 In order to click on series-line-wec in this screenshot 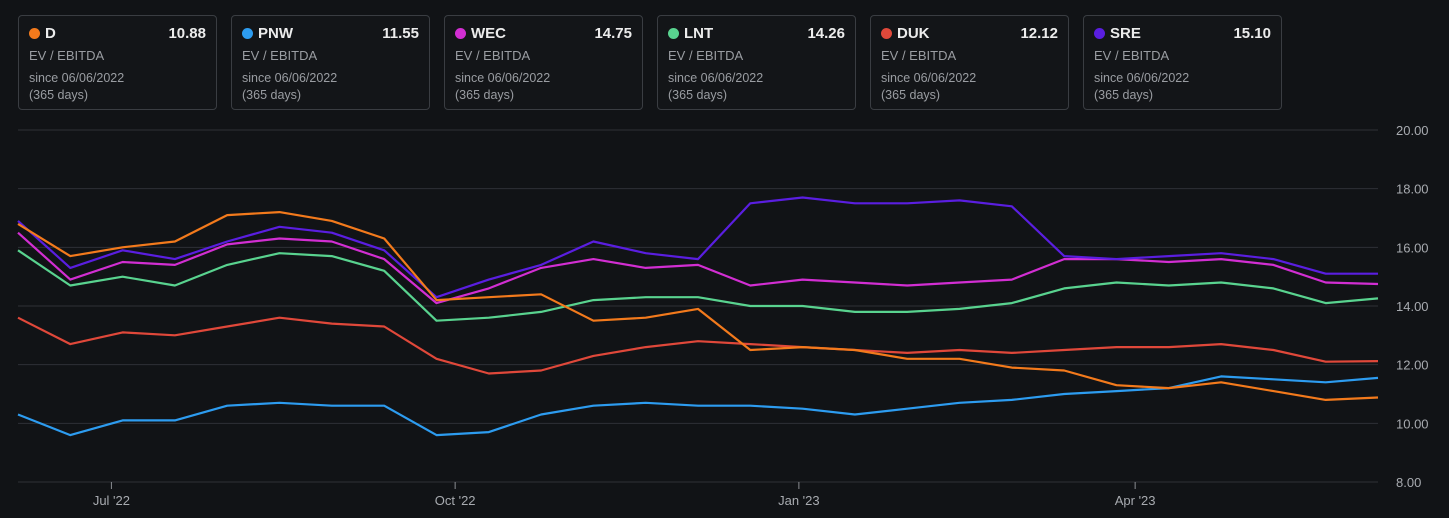, I will do `click(698, 268)`.